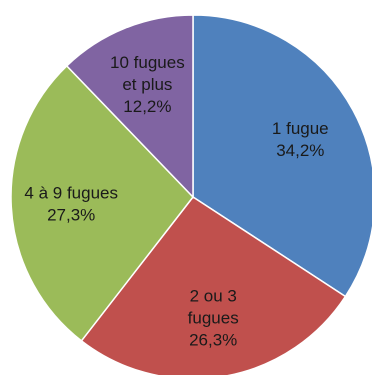  I want to click on slice-percent: 27,3%, so click(71, 215).